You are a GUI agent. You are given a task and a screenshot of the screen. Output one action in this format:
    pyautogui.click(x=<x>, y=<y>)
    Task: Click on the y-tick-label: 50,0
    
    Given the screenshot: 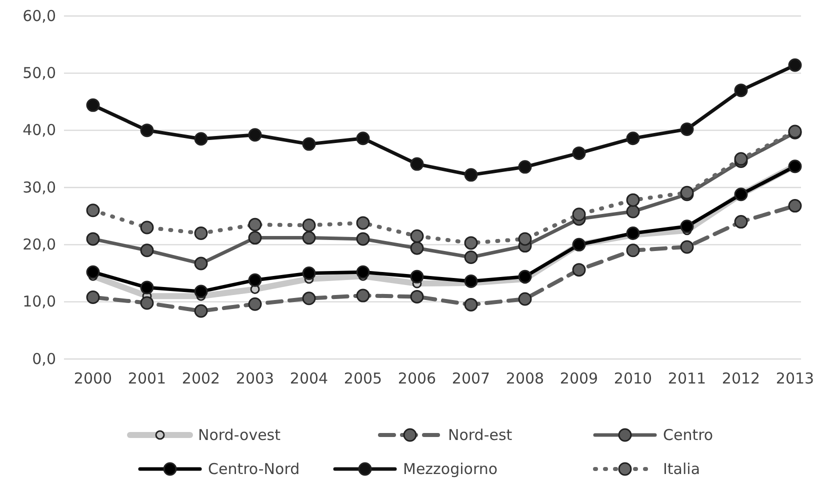 What is the action you would take?
    pyautogui.click(x=39, y=73)
    